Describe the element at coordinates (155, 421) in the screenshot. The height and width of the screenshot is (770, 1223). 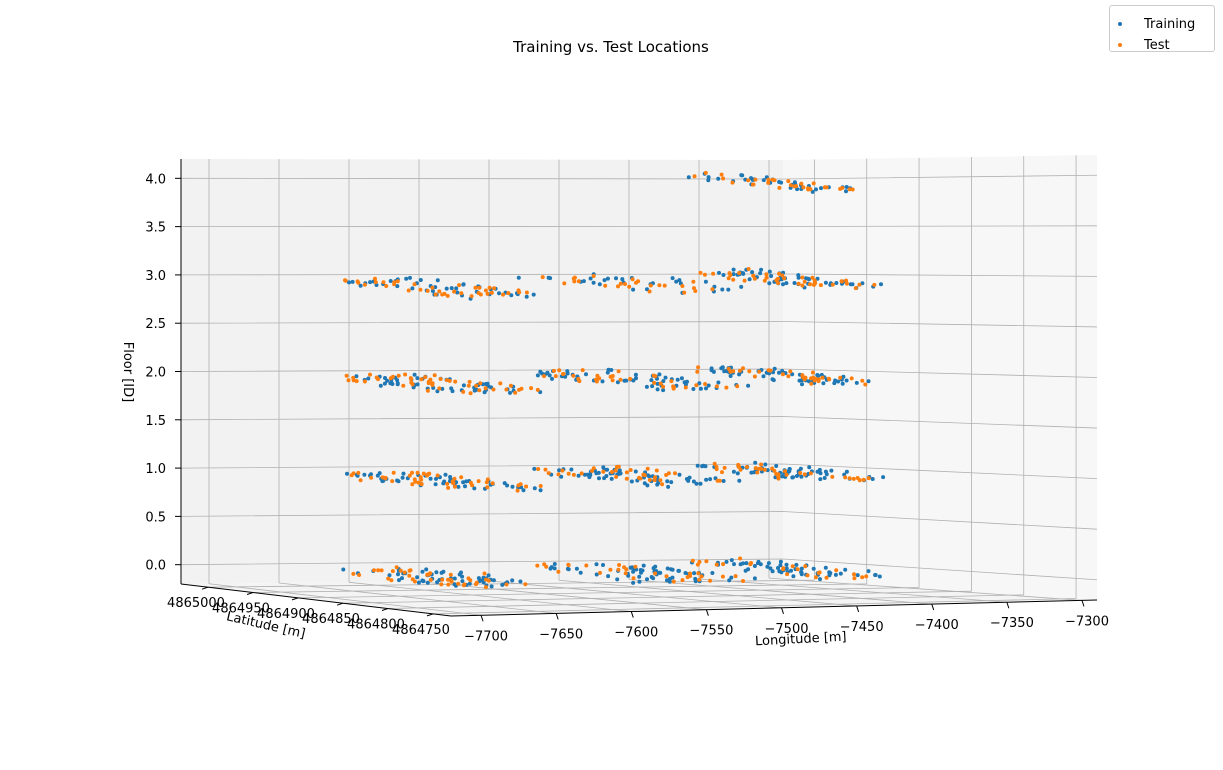
I see `z-tick-label: 1.5` at that location.